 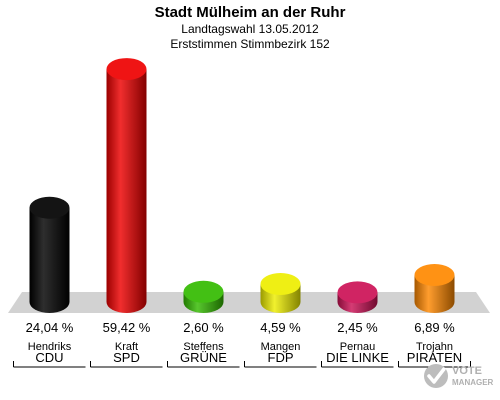 I want to click on svg-text: VOTE, so click(x=467, y=371).